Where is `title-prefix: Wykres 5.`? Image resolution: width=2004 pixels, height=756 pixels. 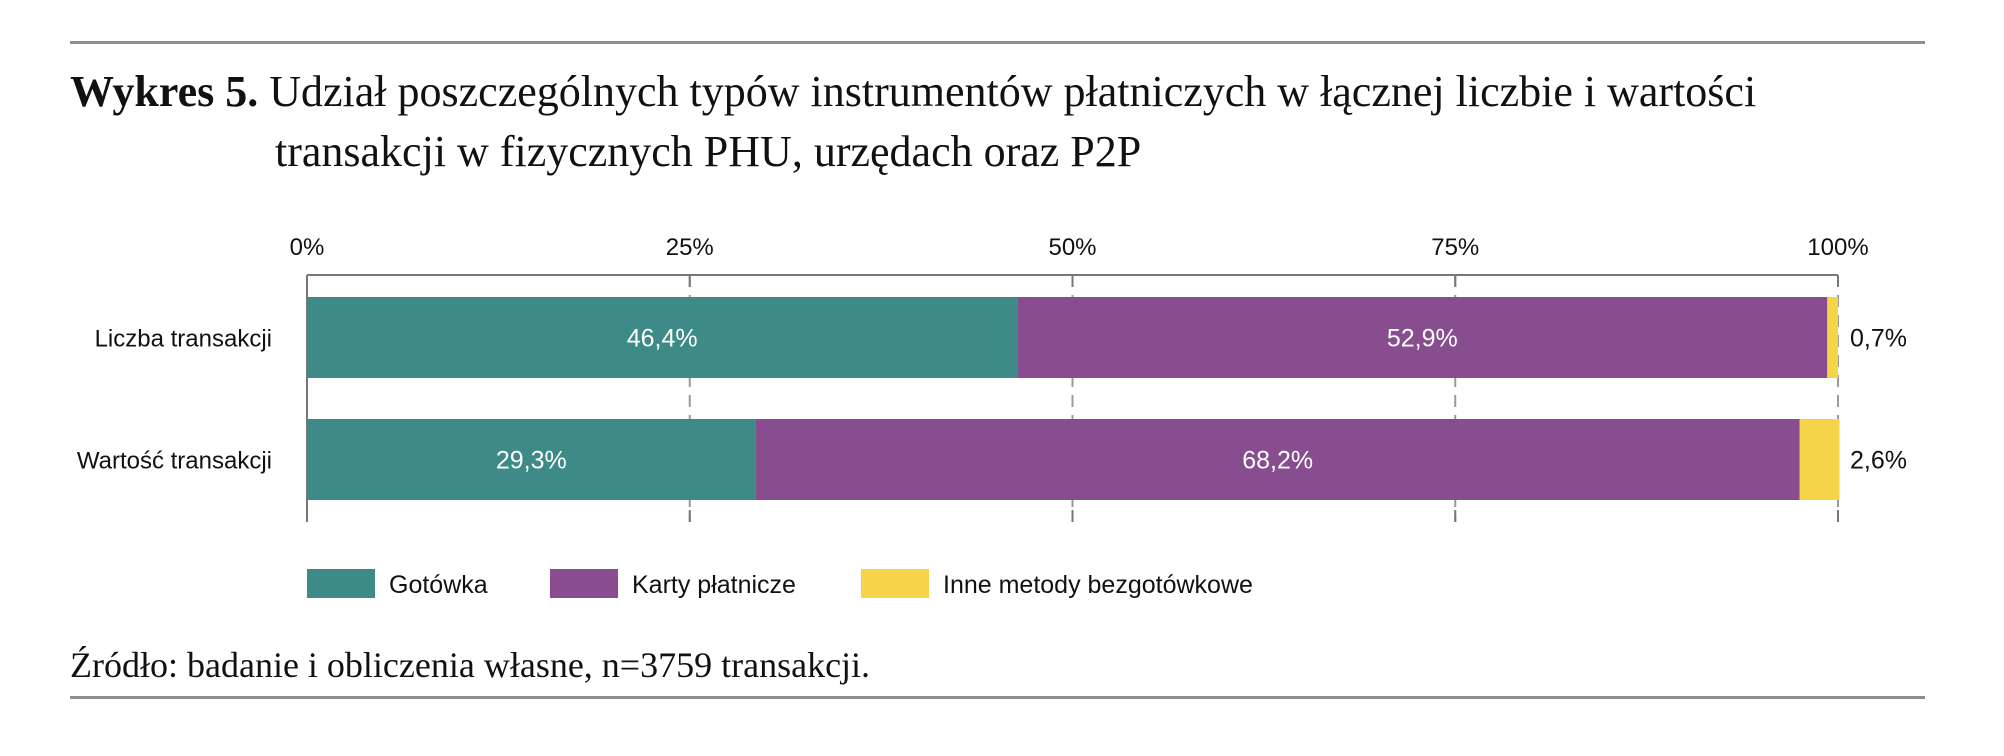
title-prefix: Wykres 5. is located at coordinates (164, 91).